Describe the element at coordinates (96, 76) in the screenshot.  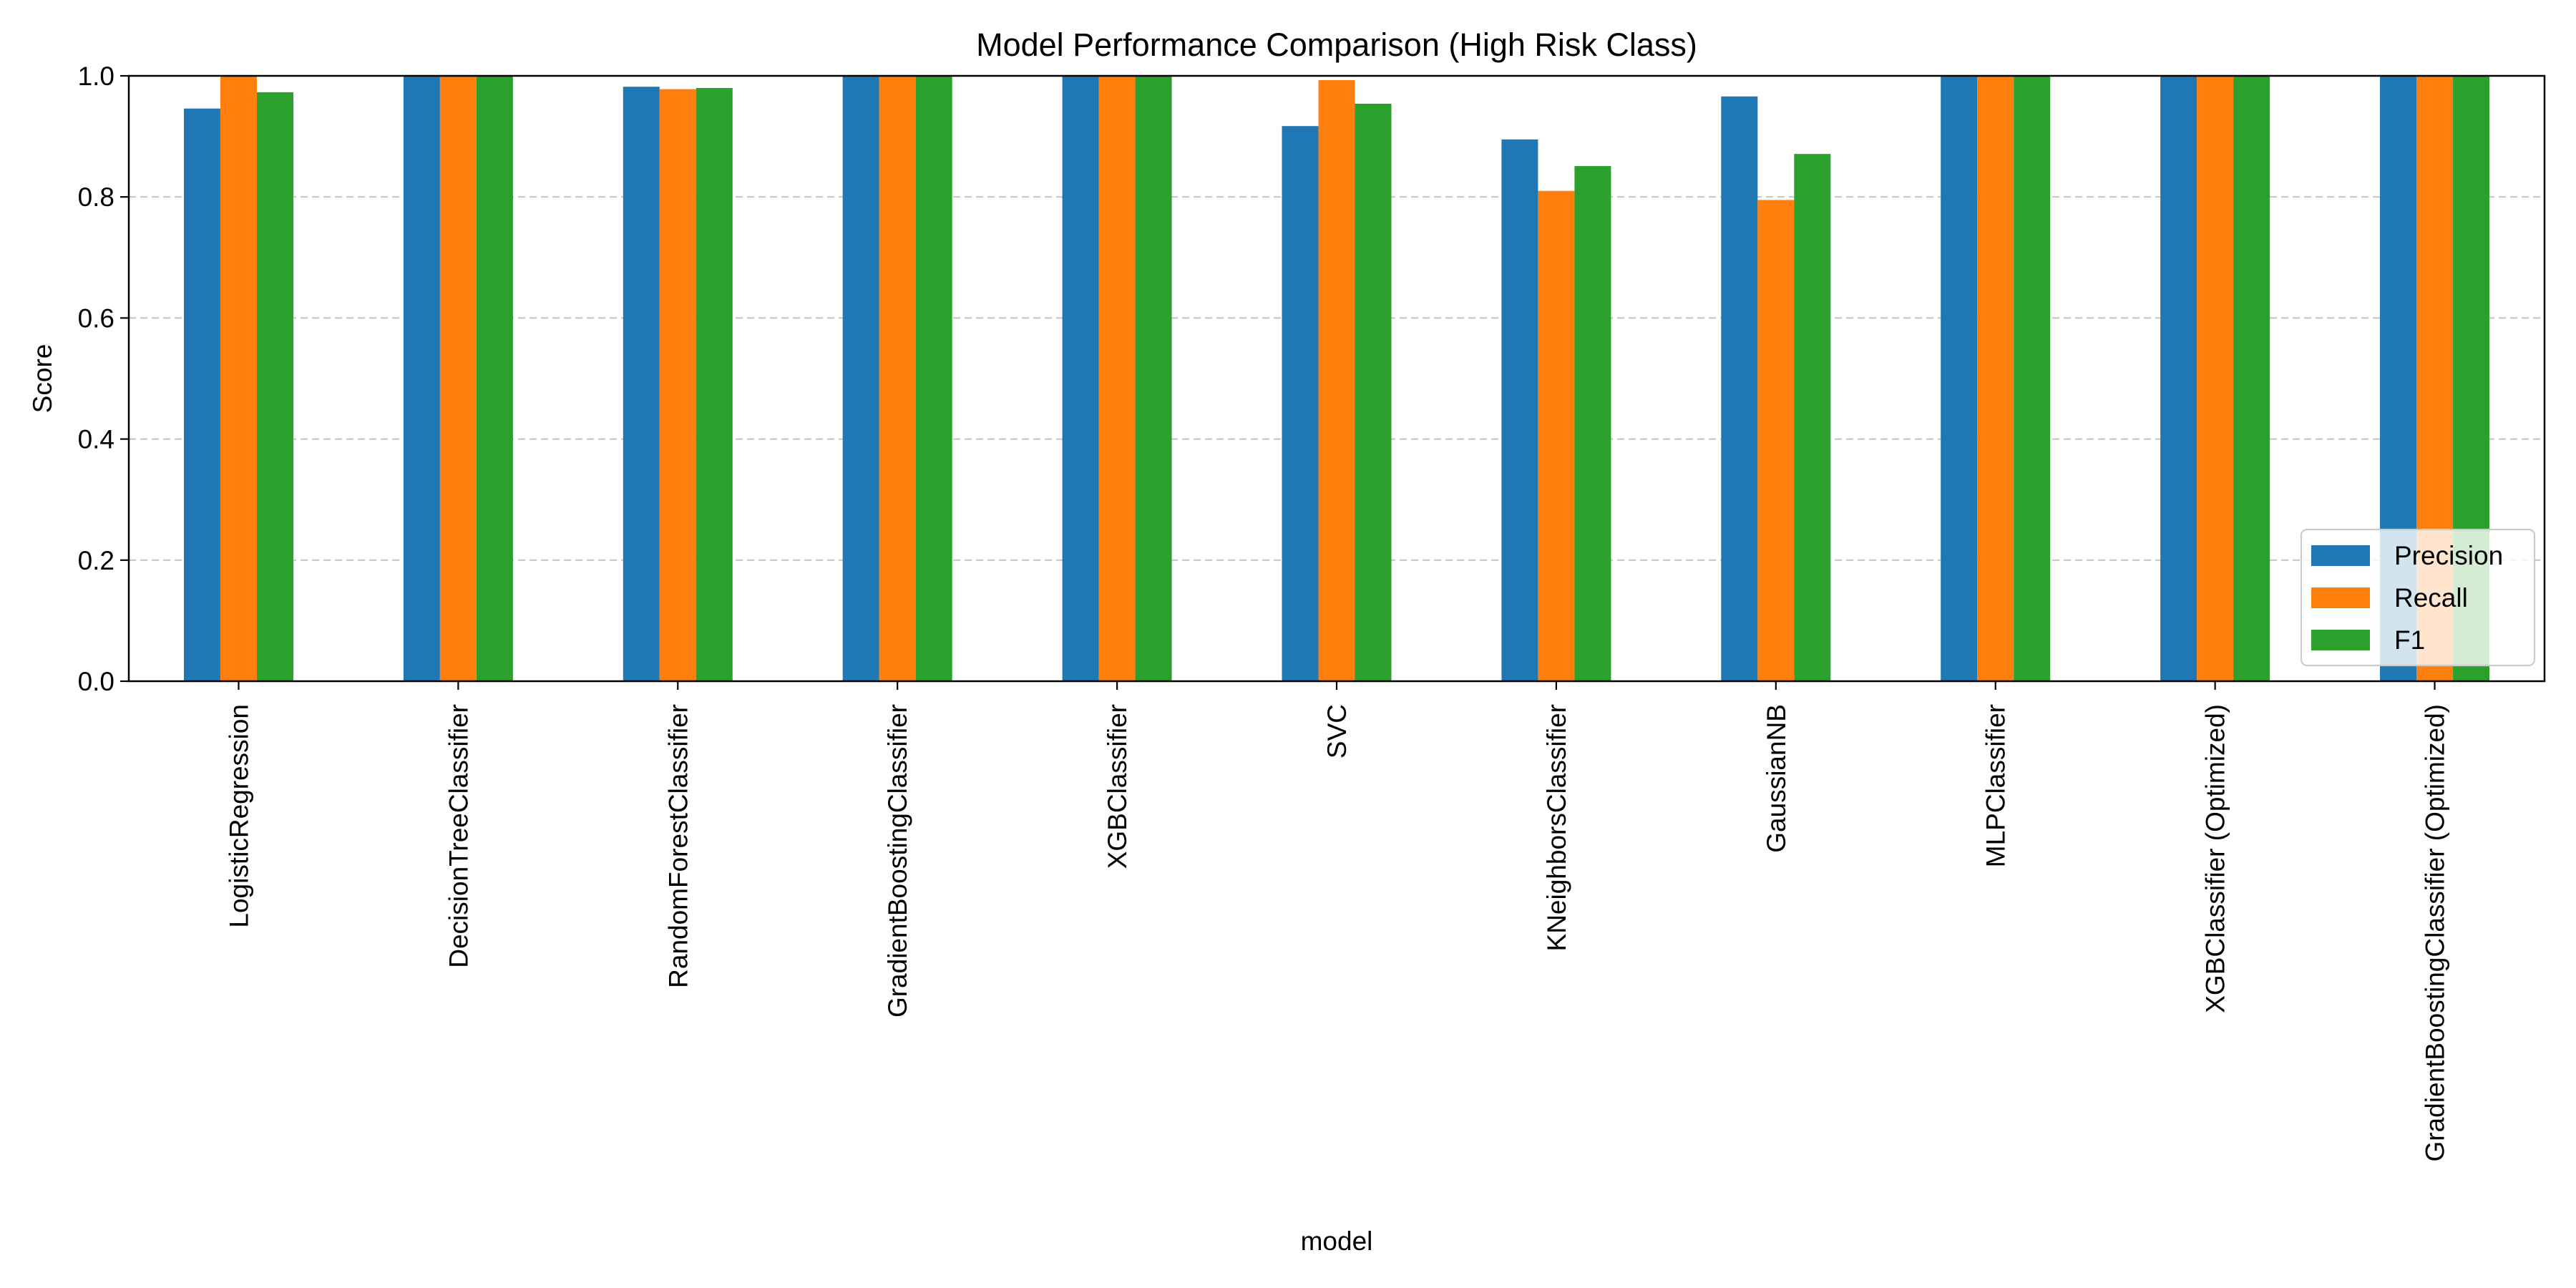
I see `y-tick-label: 1.0` at that location.